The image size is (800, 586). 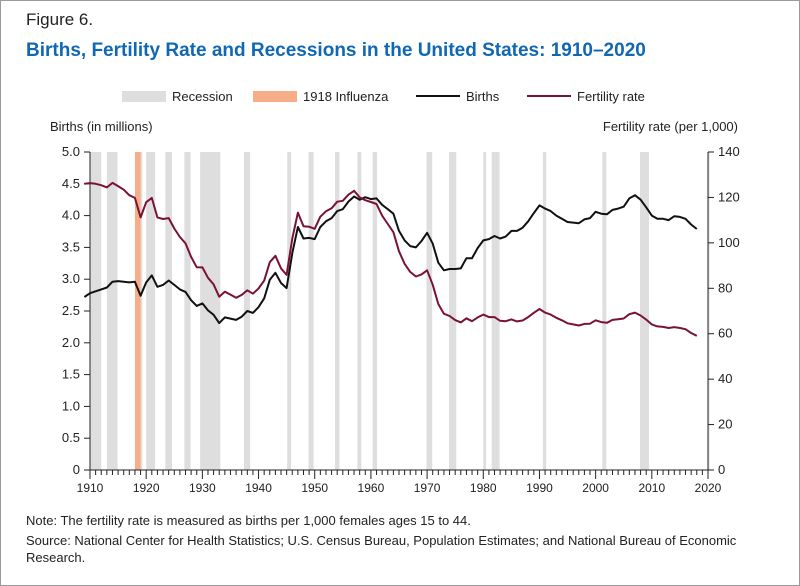 What do you see at coordinates (144, 96) in the screenshot?
I see `recession-swatch` at bounding box center [144, 96].